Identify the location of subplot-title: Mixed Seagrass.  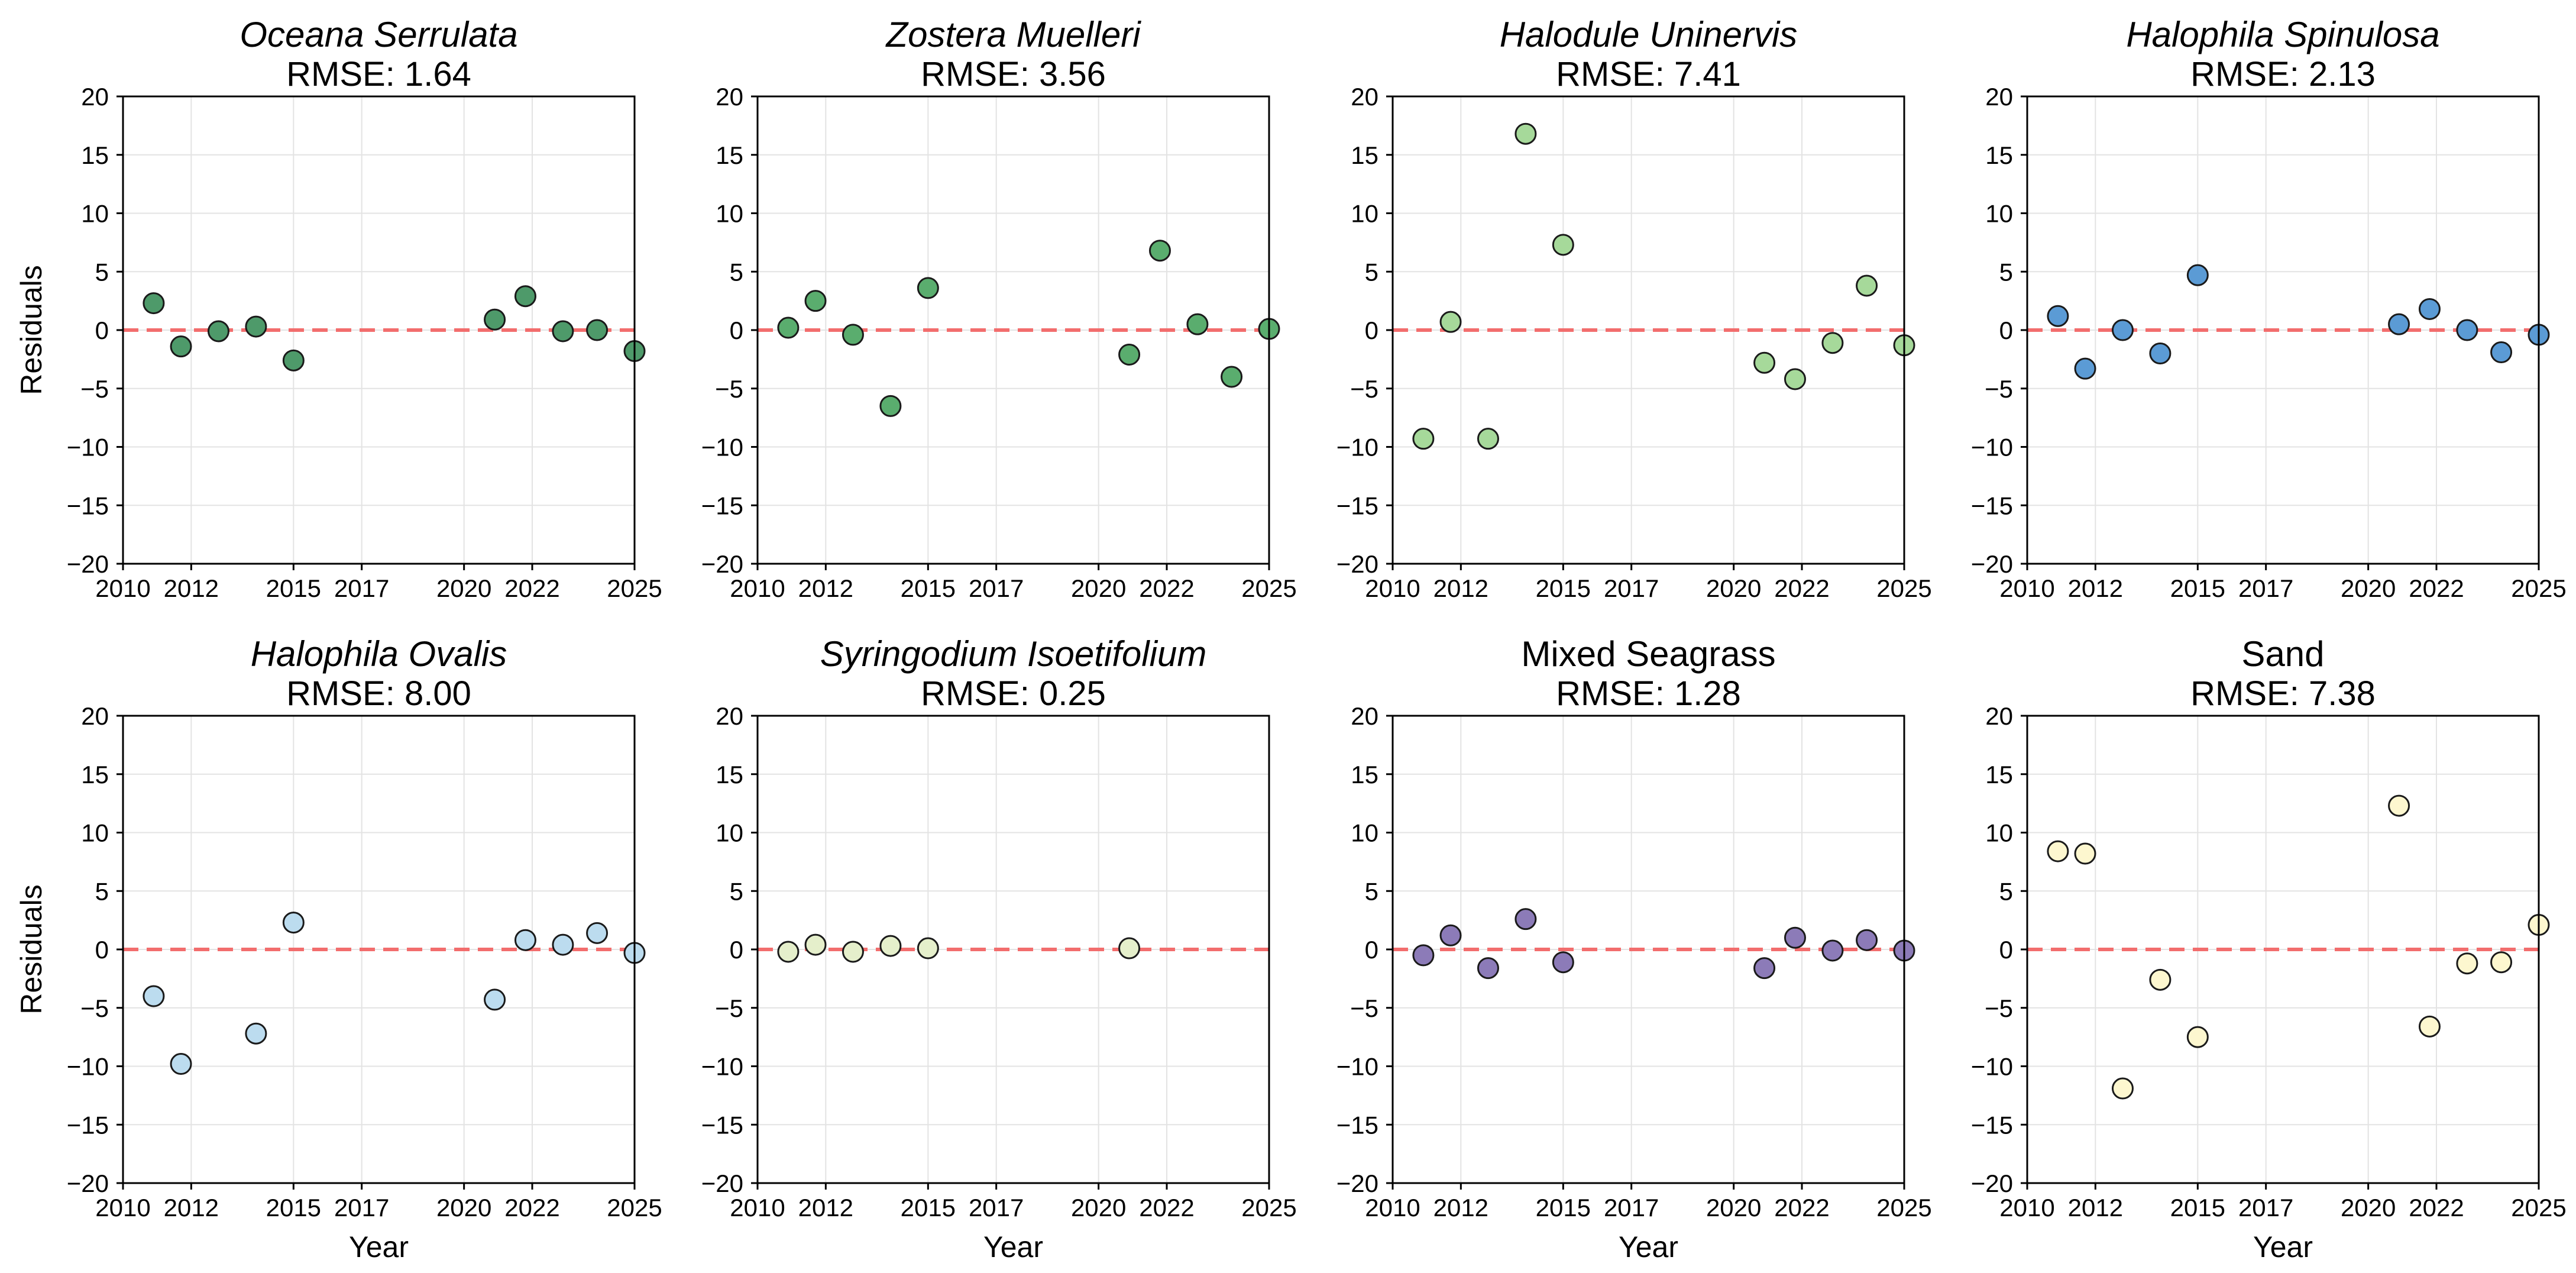
(1648, 654).